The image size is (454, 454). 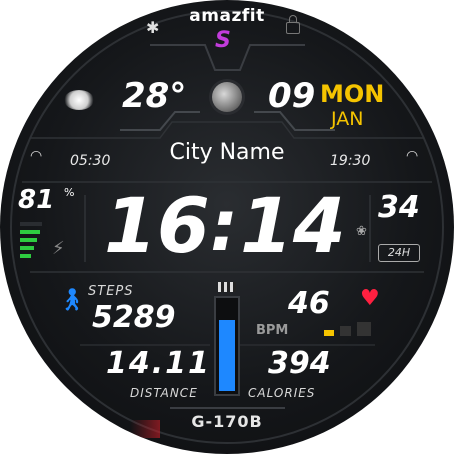 What do you see at coordinates (293, 225) in the screenshot?
I see `time-minutes: 14` at bounding box center [293, 225].